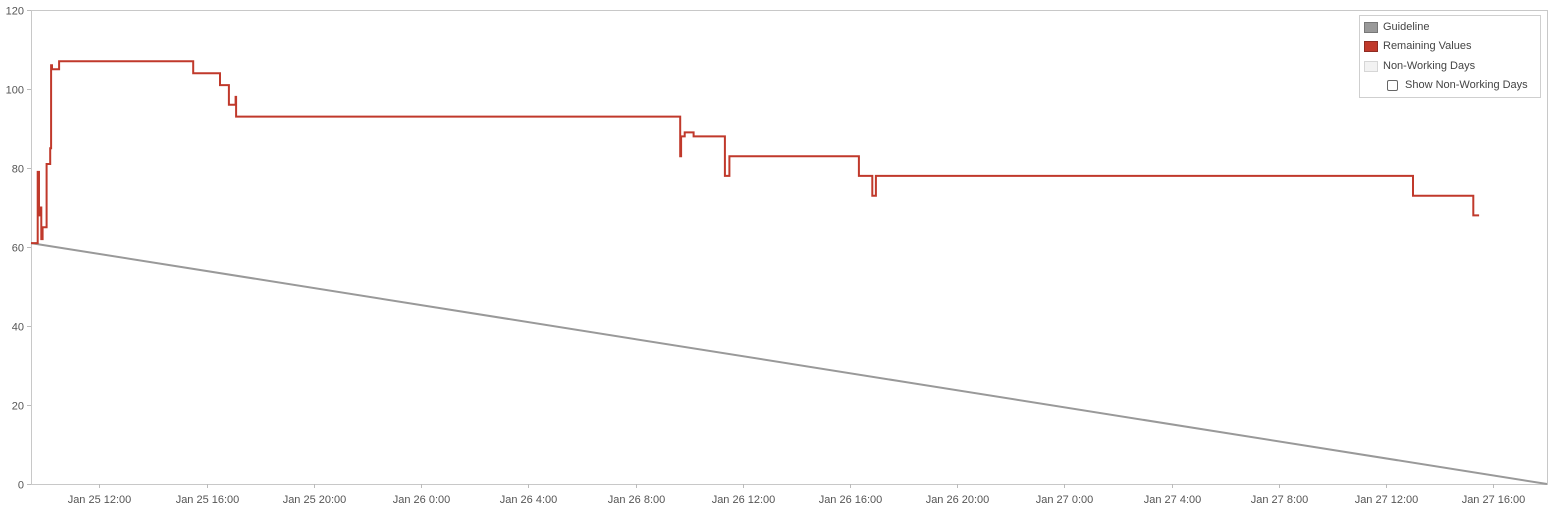 This screenshot has height=514, width=1557. Describe the element at coordinates (1173, 500) in the screenshot. I see `x-tick-label: Jan 27 4:00` at that location.